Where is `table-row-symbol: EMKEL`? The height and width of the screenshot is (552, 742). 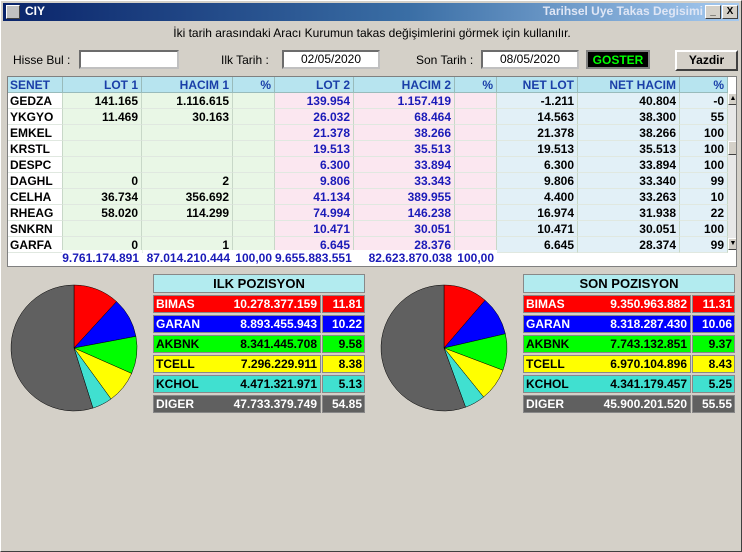 table-row-symbol: EMKEL is located at coordinates (35, 133).